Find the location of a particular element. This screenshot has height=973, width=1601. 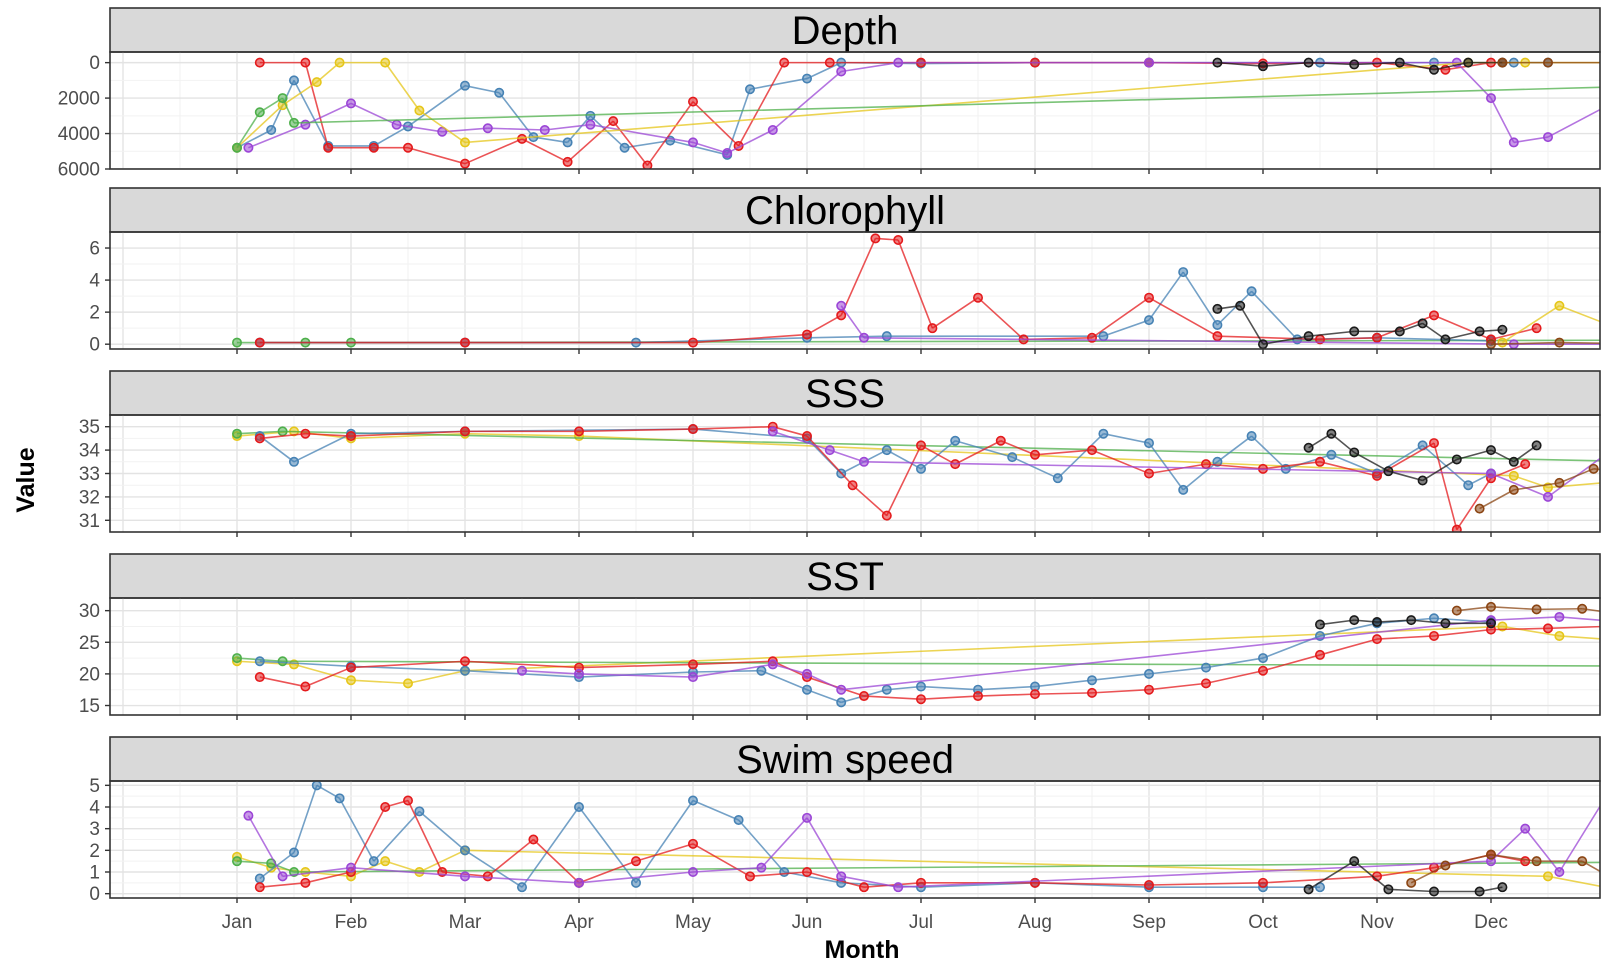

panel-title: Swim speed is located at coordinates (845, 760).